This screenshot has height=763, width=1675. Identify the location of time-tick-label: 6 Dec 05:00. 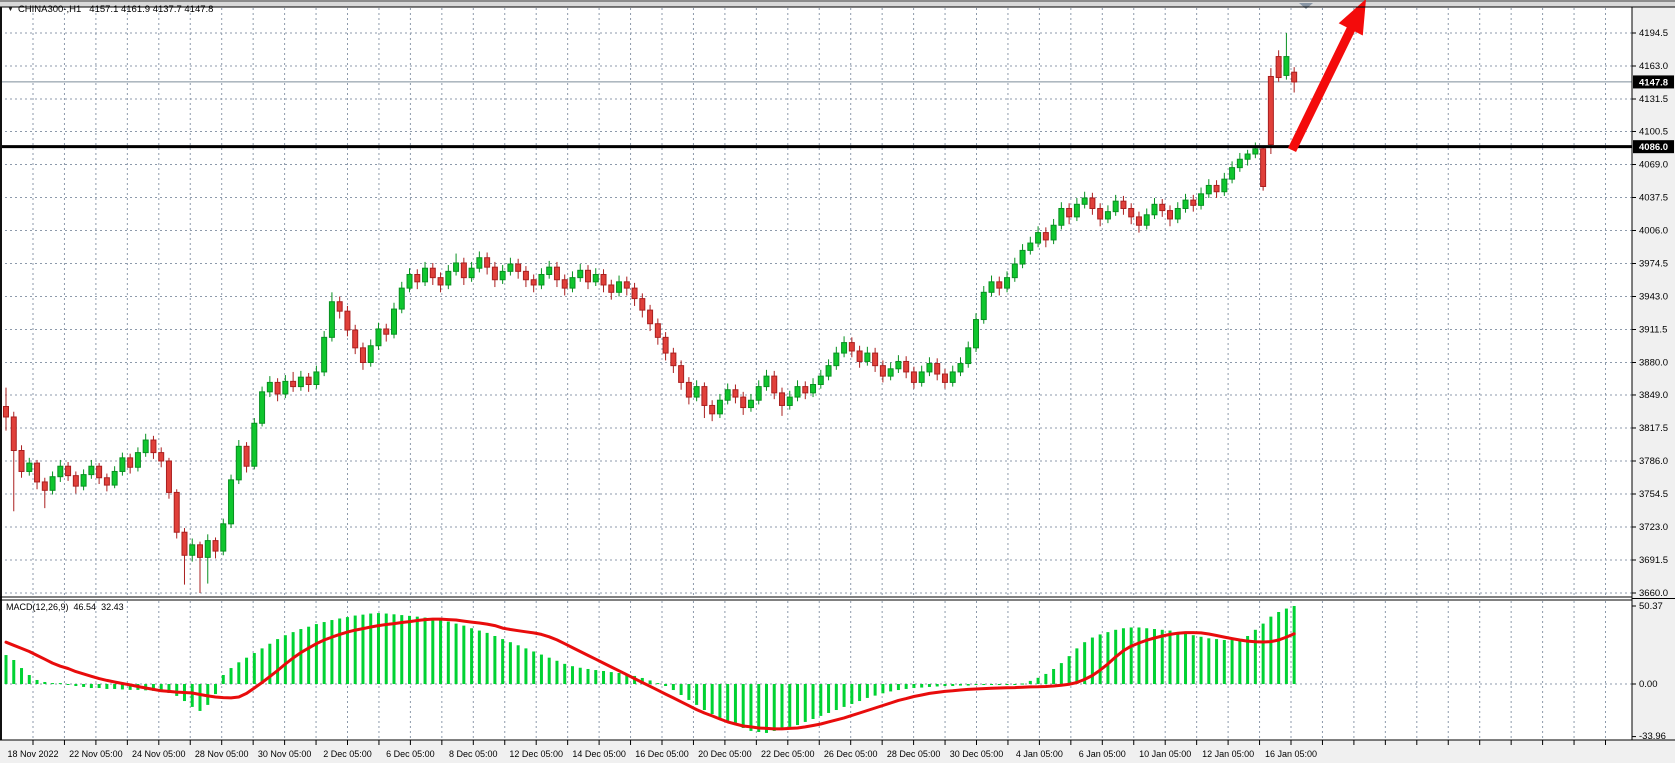
(410, 754).